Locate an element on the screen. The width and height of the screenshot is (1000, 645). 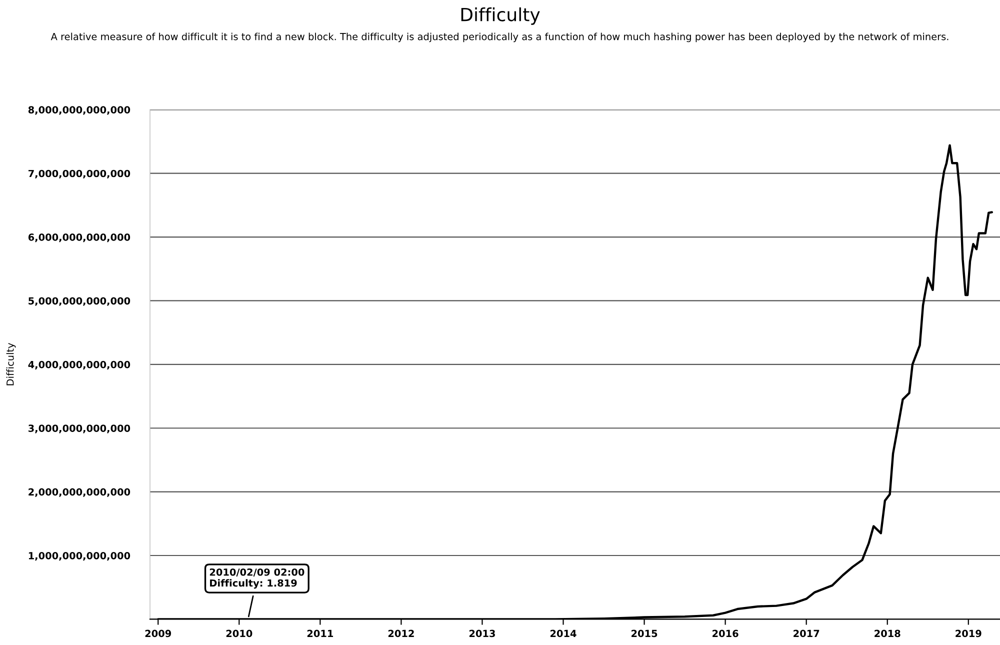
x-tick-label: 2015 is located at coordinates (645, 634).